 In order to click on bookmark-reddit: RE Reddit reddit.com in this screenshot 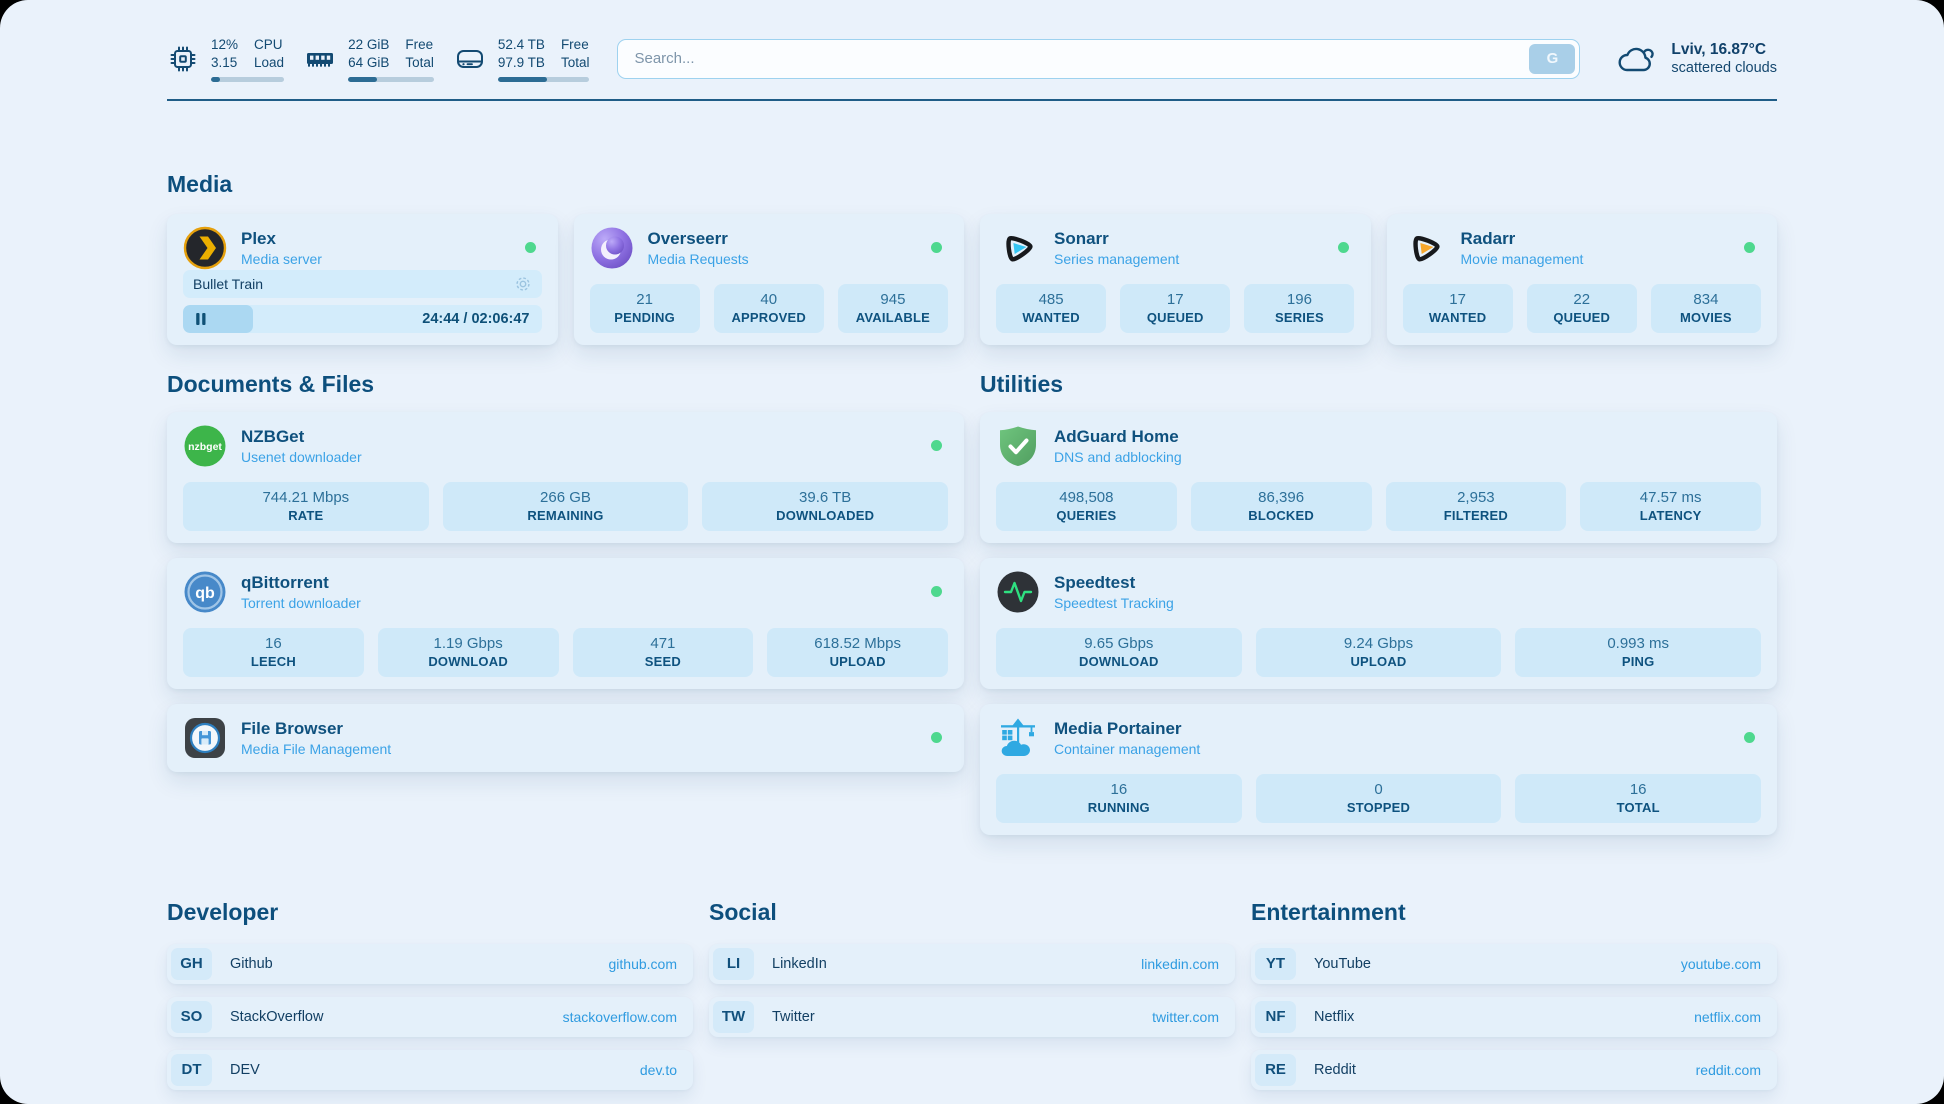, I will do `click(1514, 1069)`.